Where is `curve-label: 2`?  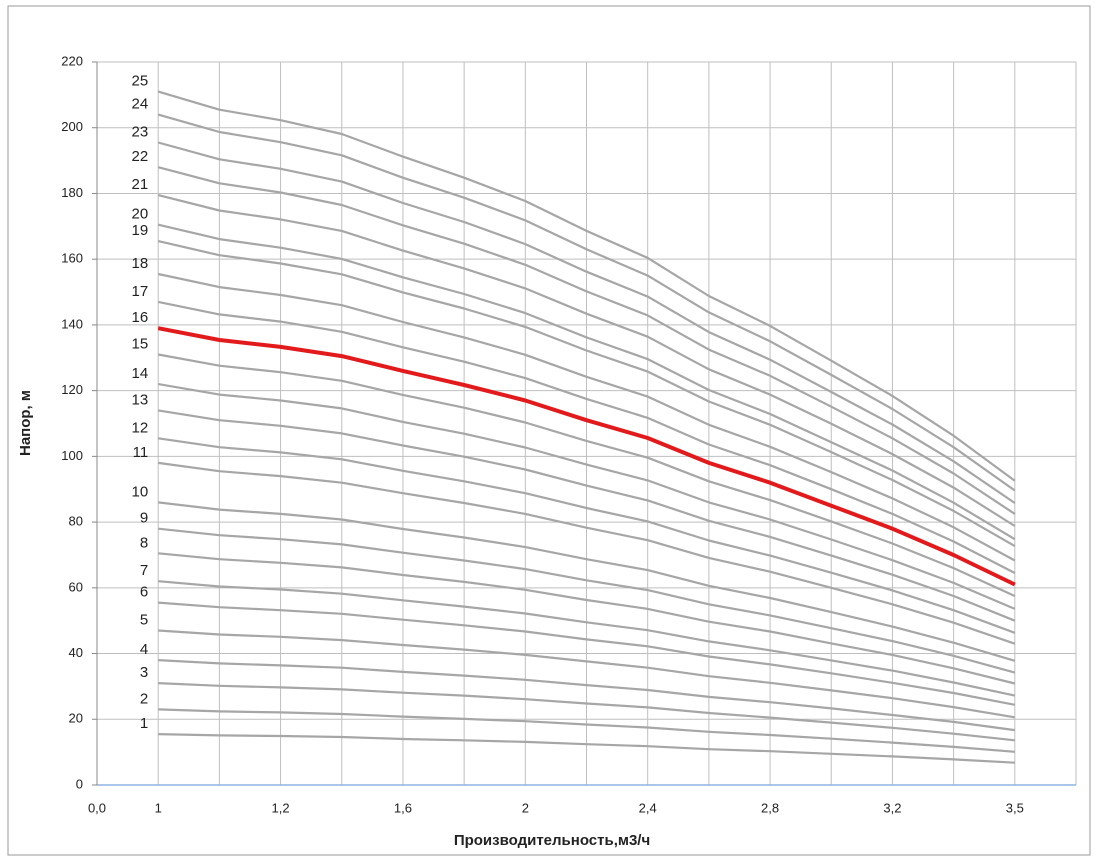
curve-label: 2 is located at coordinates (144, 698).